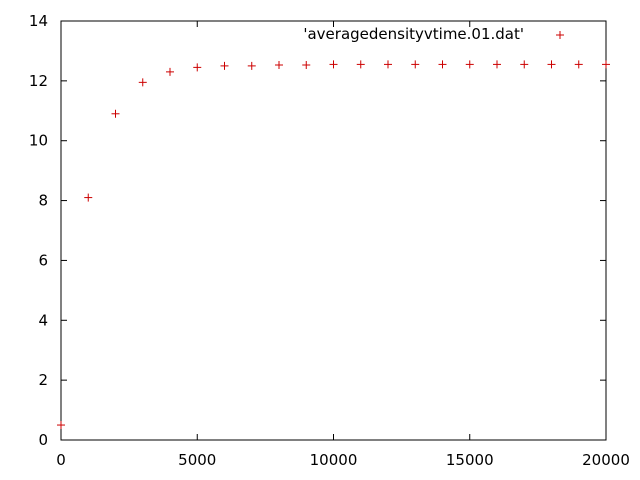  What do you see at coordinates (43, 380) in the screenshot?
I see `y-tick-label: 2` at bounding box center [43, 380].